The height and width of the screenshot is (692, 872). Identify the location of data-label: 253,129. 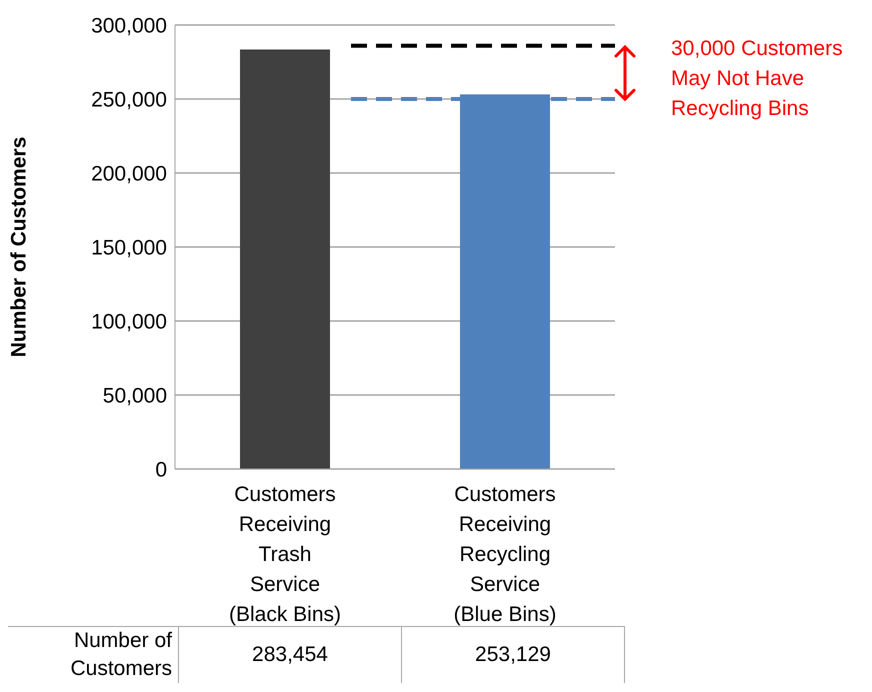
(513, 654).